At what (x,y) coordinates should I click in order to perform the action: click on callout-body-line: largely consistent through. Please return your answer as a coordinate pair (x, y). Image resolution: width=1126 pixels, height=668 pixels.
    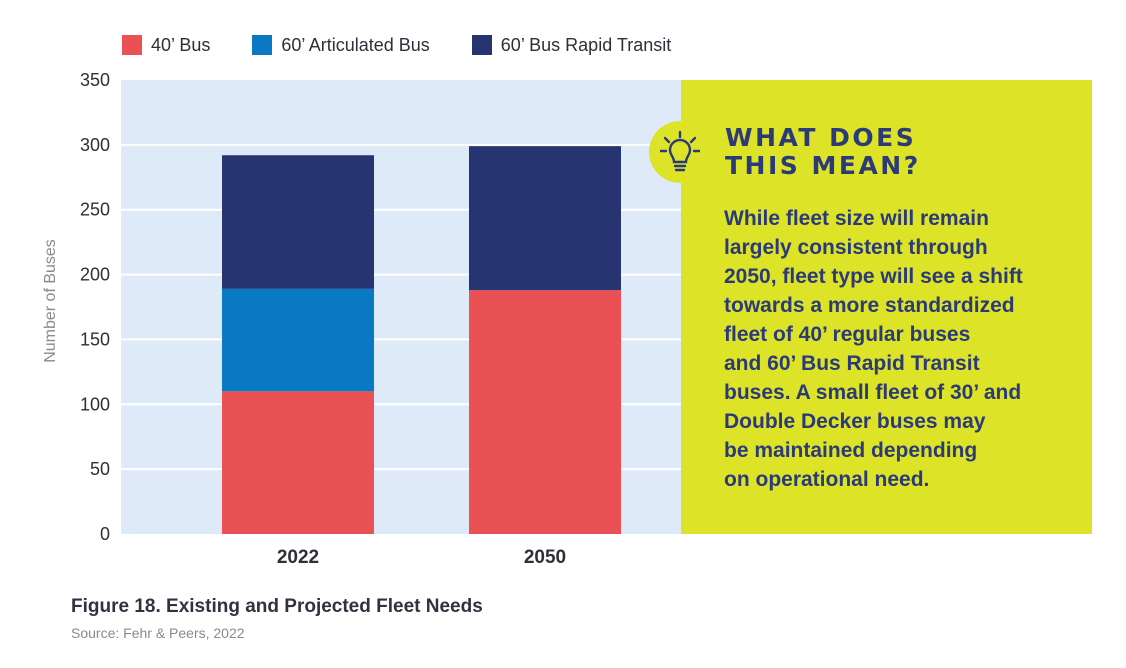
    Looking at the image, I should click on (856, 247).